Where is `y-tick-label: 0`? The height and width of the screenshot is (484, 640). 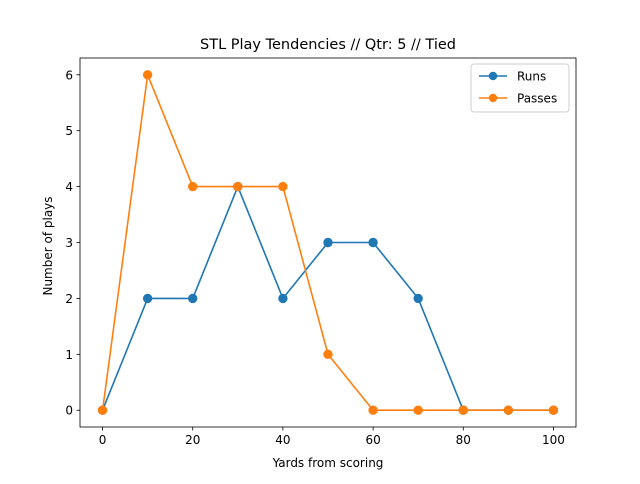 y-tick-label: 0 is located at coordinates (69, 411).